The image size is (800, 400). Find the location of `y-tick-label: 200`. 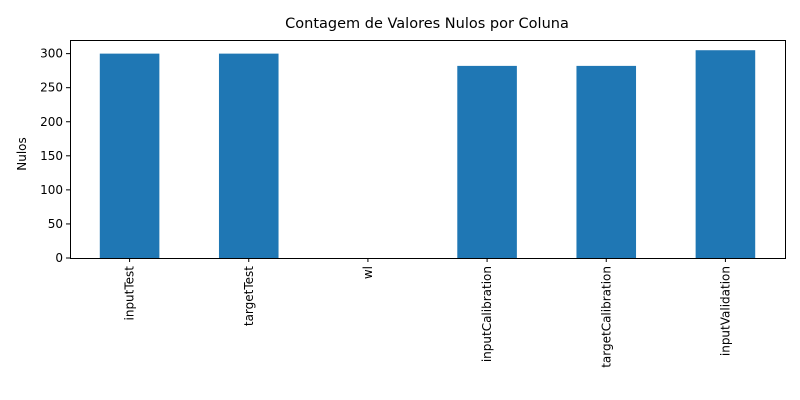

y-tick-label: 200 is located at coordinates (51, 122).